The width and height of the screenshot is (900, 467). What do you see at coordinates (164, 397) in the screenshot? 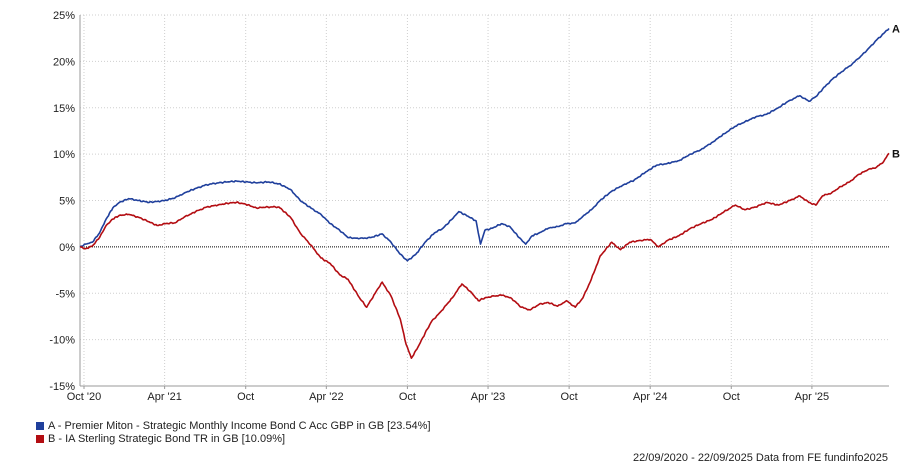
I see `x-tick-label: Apr '21` at bounding box center [164, 397].